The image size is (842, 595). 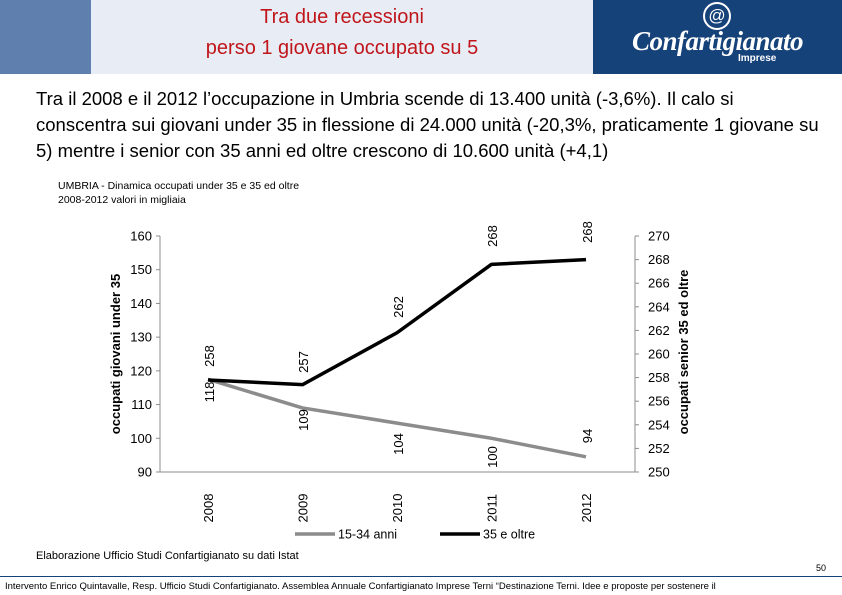 I want to click on left-tick-label: 140, so click(x=141, y=303).